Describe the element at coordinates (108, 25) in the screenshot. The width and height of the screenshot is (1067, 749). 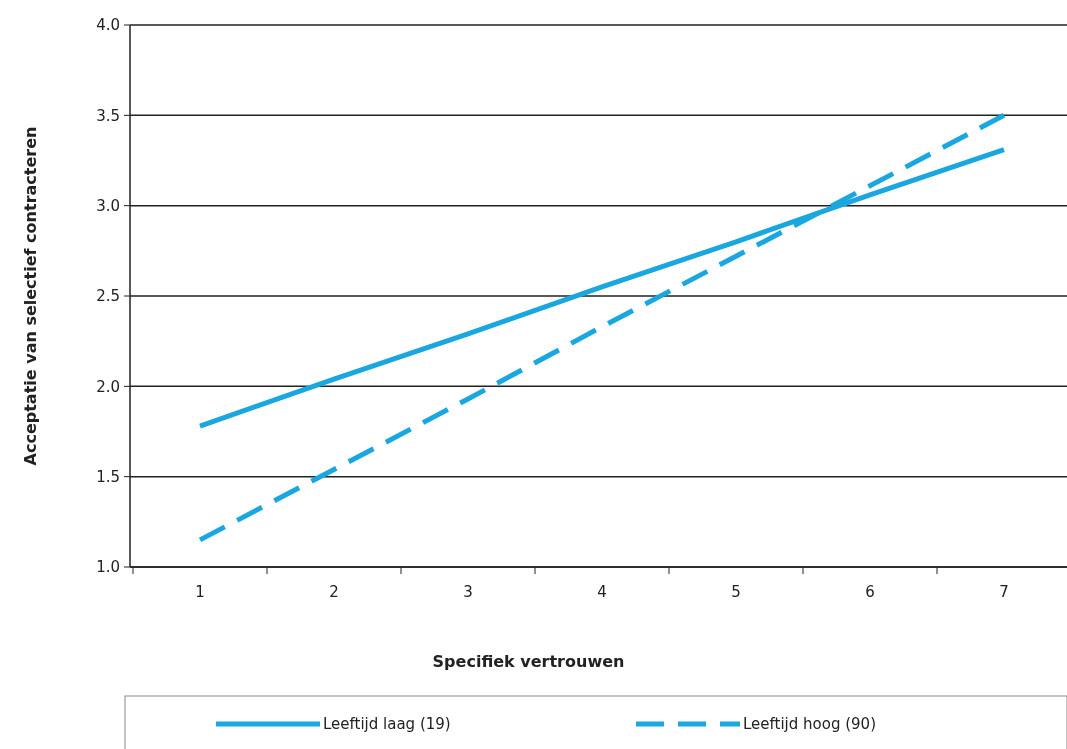
I see `y-tick-label: 4.0` at that location.